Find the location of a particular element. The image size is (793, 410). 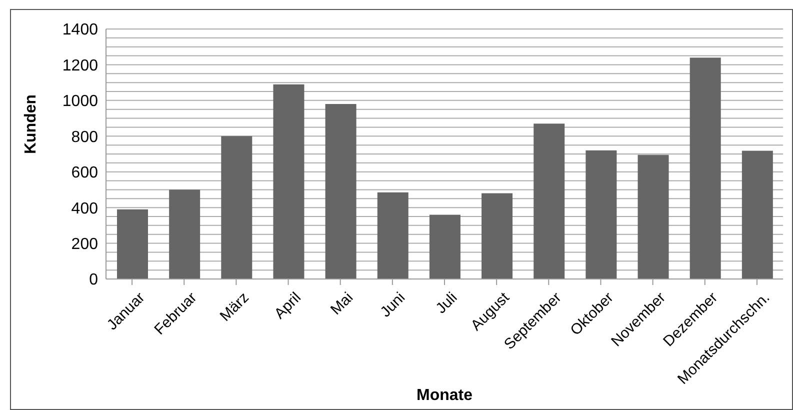

y-tick-label: 1400 is located at coordinates (80, 30).